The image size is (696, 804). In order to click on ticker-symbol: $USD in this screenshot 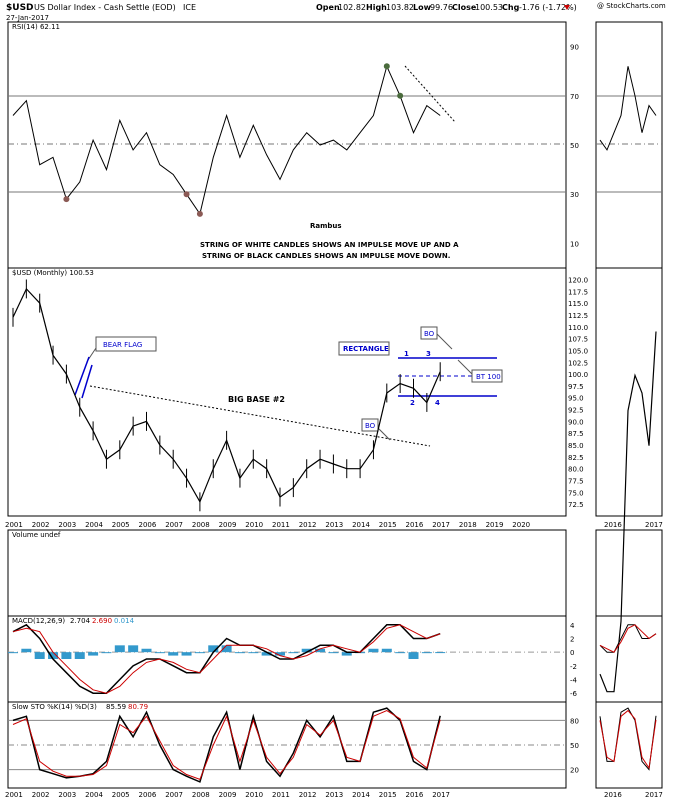, I will do `click(20, 8)`.